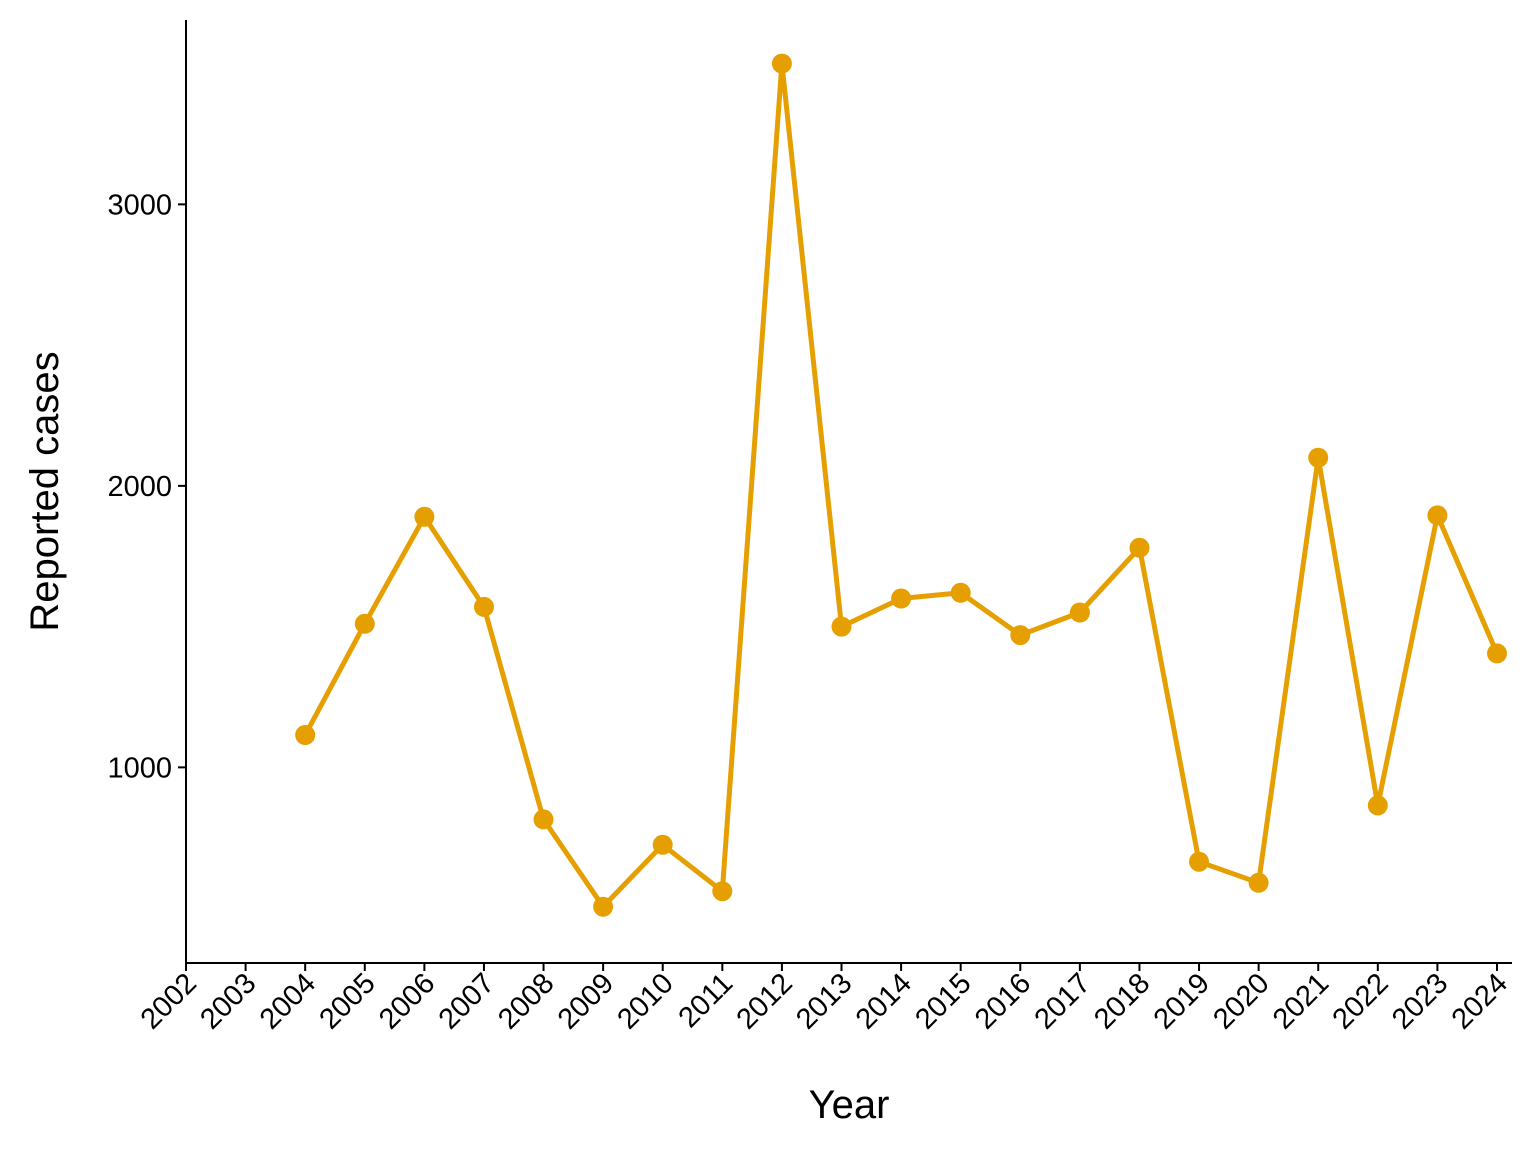 Image resolution: width=1536 pixels, height=1152 pixels. Describe the element at coordinates (526, 1001) in the screenshot. I see `x-tick-label: 2008` at that location.